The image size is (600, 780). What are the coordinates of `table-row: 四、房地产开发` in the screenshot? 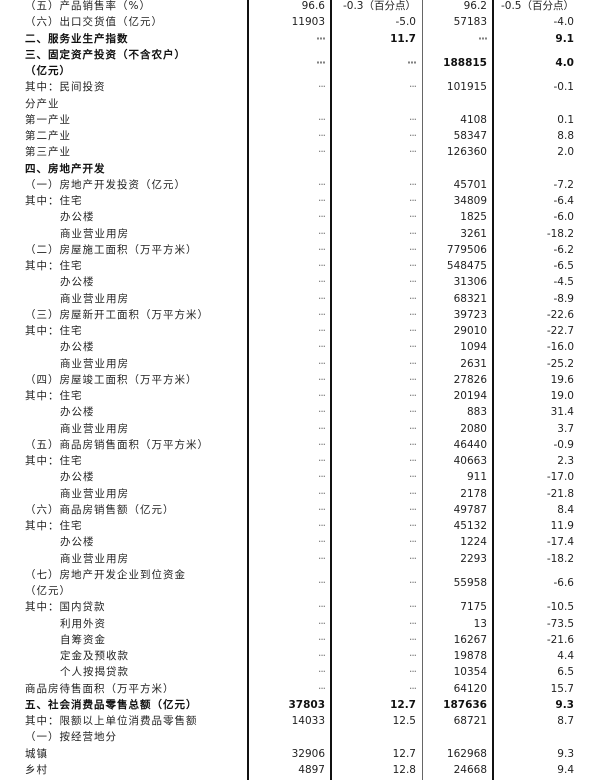 It's located at (300, 169).